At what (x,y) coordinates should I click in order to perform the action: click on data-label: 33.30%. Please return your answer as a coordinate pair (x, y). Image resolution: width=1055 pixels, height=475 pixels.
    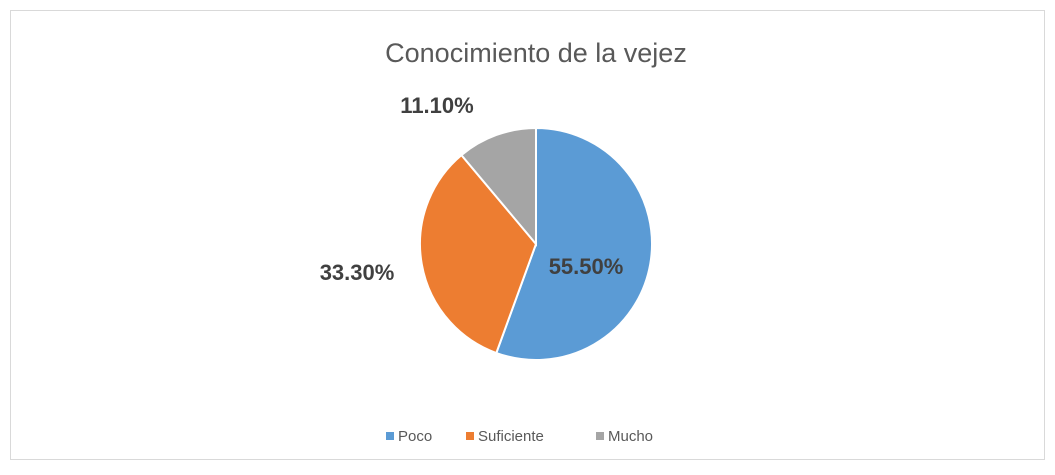
    Looking at the image, I should click on (357, 272).